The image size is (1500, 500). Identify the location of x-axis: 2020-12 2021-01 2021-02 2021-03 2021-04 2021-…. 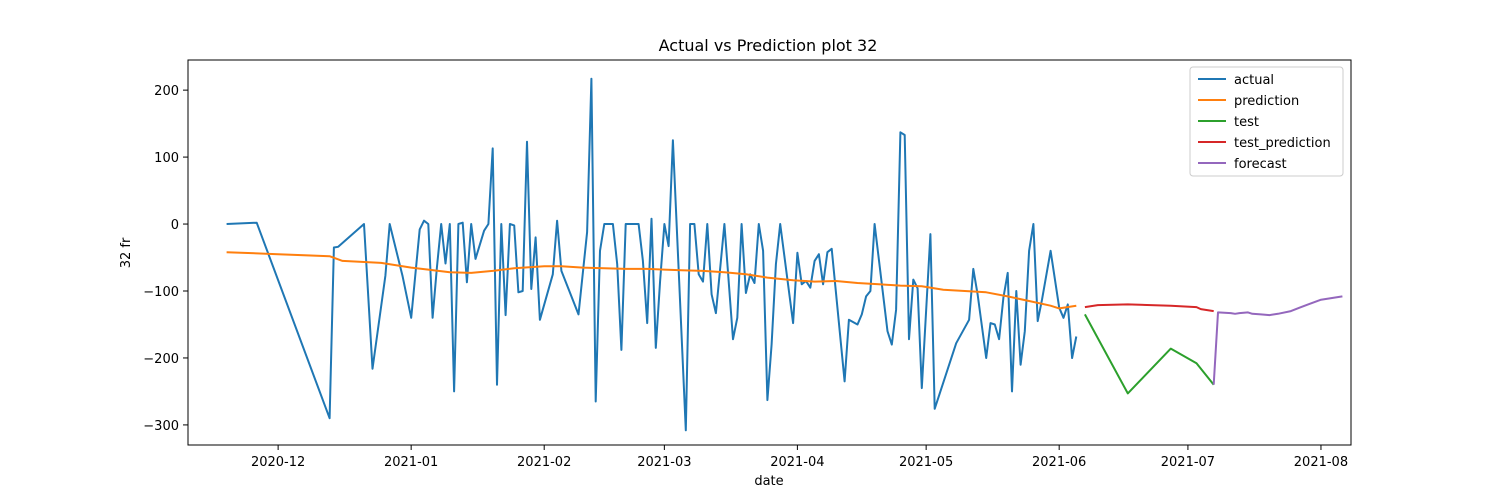
(799, 457).